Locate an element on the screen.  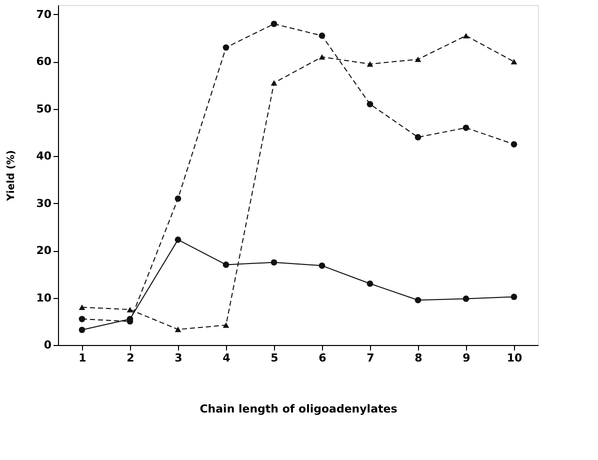
y-tick-label: 70 is located at coordinates (44, 14).